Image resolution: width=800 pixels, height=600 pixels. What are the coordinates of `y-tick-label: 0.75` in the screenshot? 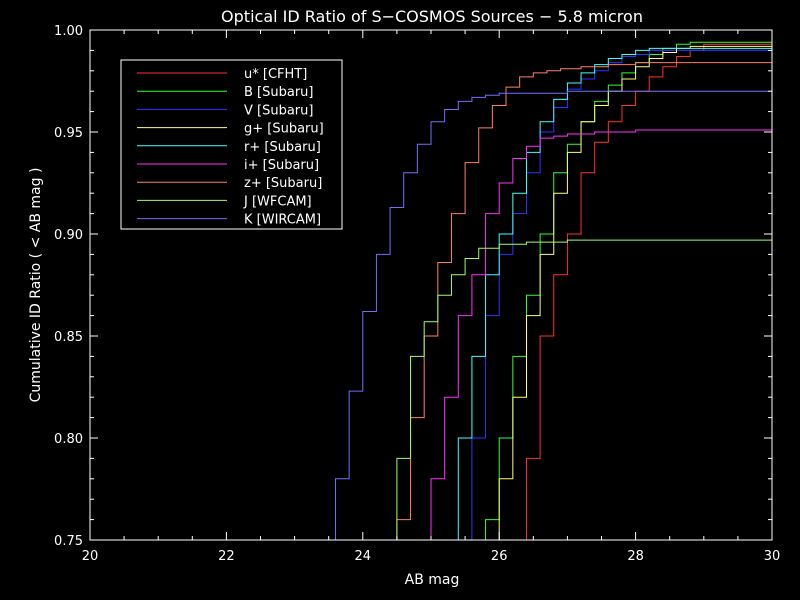 It's located at (68, 541).